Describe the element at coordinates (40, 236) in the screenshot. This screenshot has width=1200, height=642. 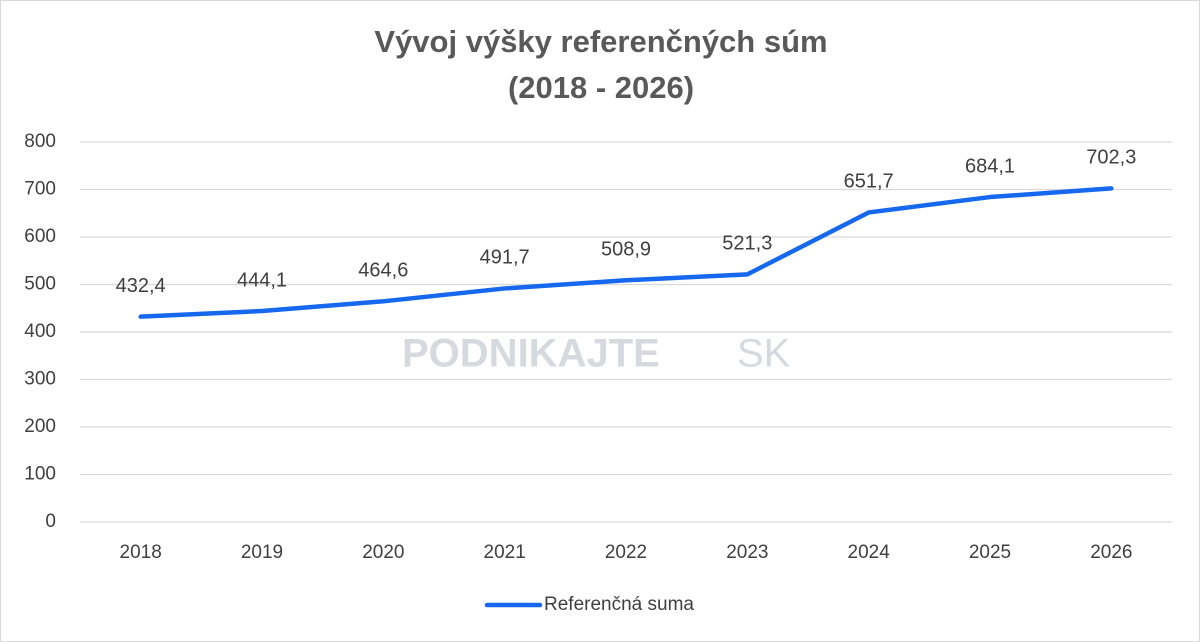
I see `y-tick-label: 600` at that location.